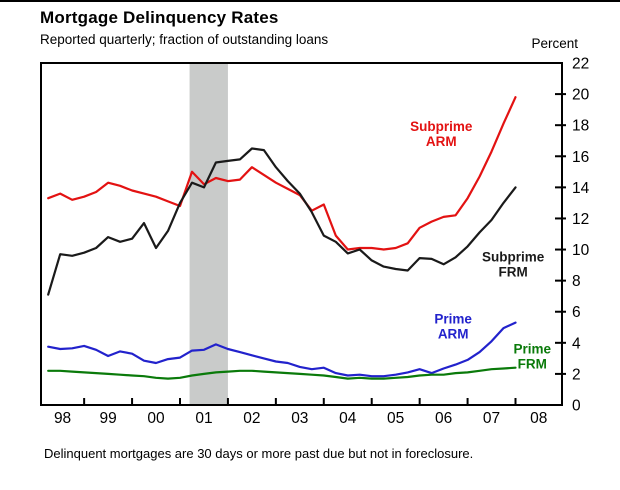 This screenshot has width=620, height=490. I want to click on window-top-edge, so click(310, 1).